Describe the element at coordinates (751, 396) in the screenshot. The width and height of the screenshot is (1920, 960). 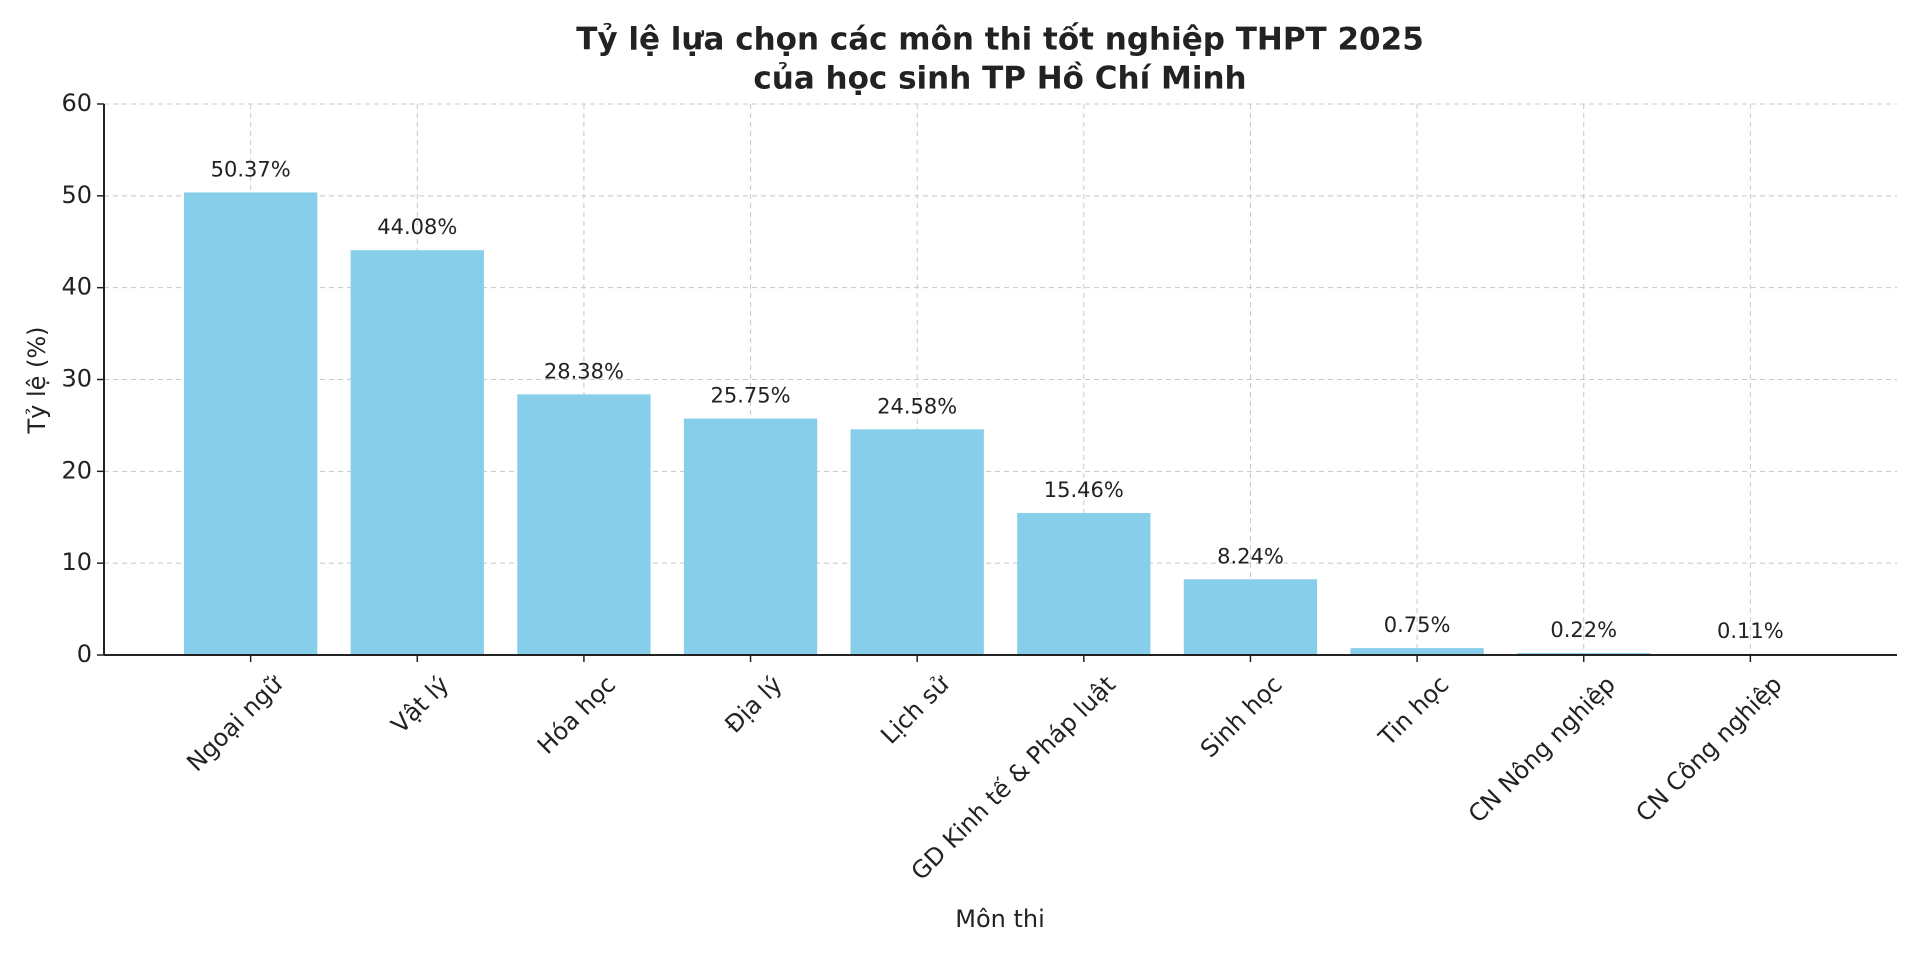
I see `value-label: 25.75%` at that location.